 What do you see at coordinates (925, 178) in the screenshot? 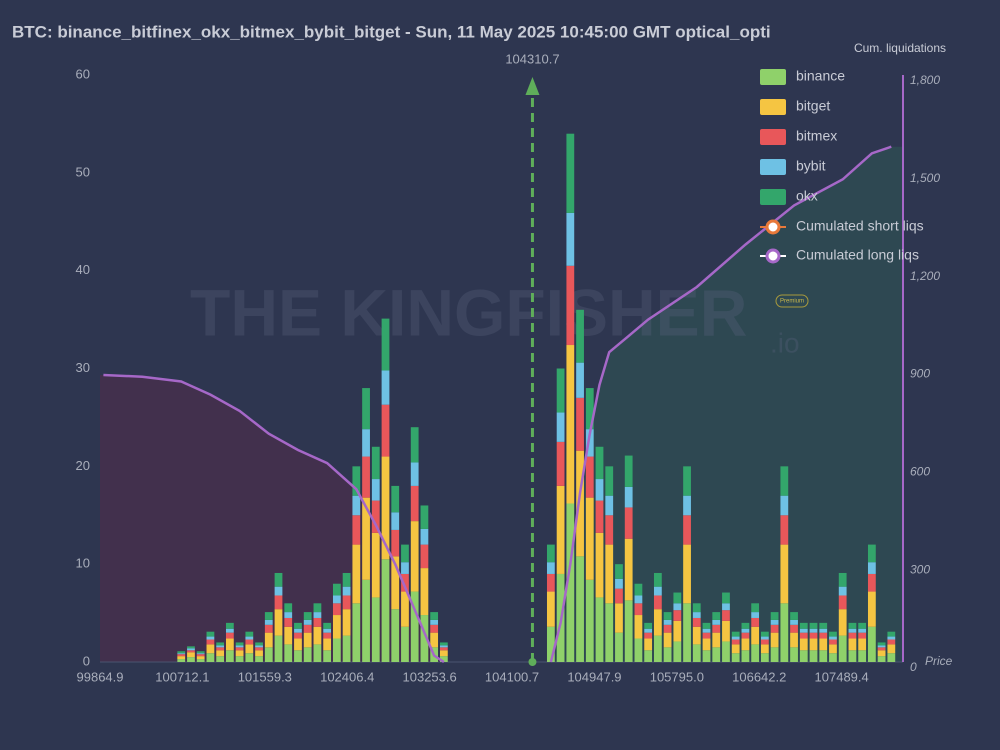
I see `y2-tick-label: 1,500` at bounding box center [925, 178].